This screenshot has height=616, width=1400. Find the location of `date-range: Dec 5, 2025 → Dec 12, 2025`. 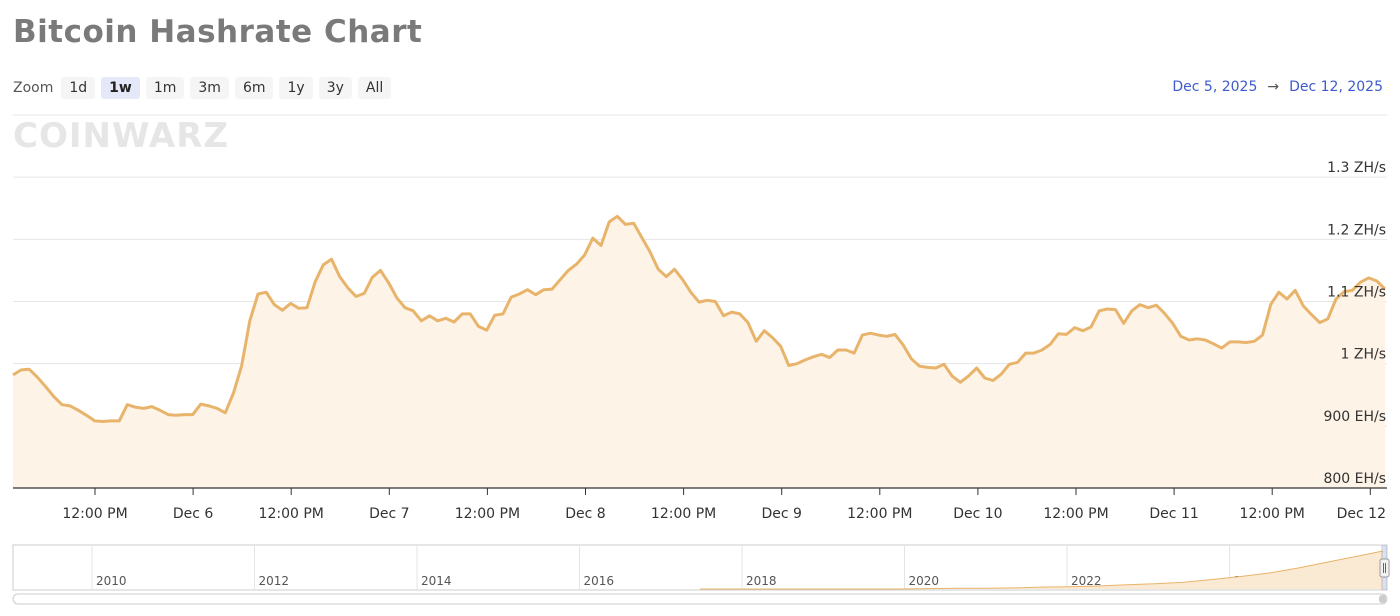

date-range: Dec 5, 2025 → Dec 12, 2025 is located at coordinates (1277, 87).